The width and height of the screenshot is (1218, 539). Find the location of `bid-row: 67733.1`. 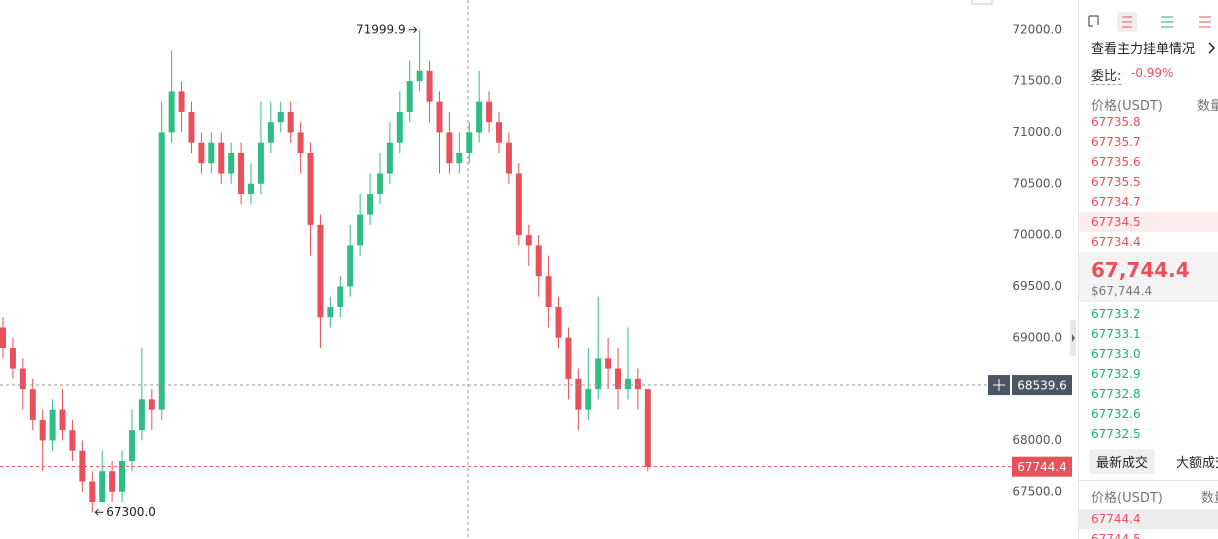

bid-row: 67733.1 is located at coordinates (1148, 334).